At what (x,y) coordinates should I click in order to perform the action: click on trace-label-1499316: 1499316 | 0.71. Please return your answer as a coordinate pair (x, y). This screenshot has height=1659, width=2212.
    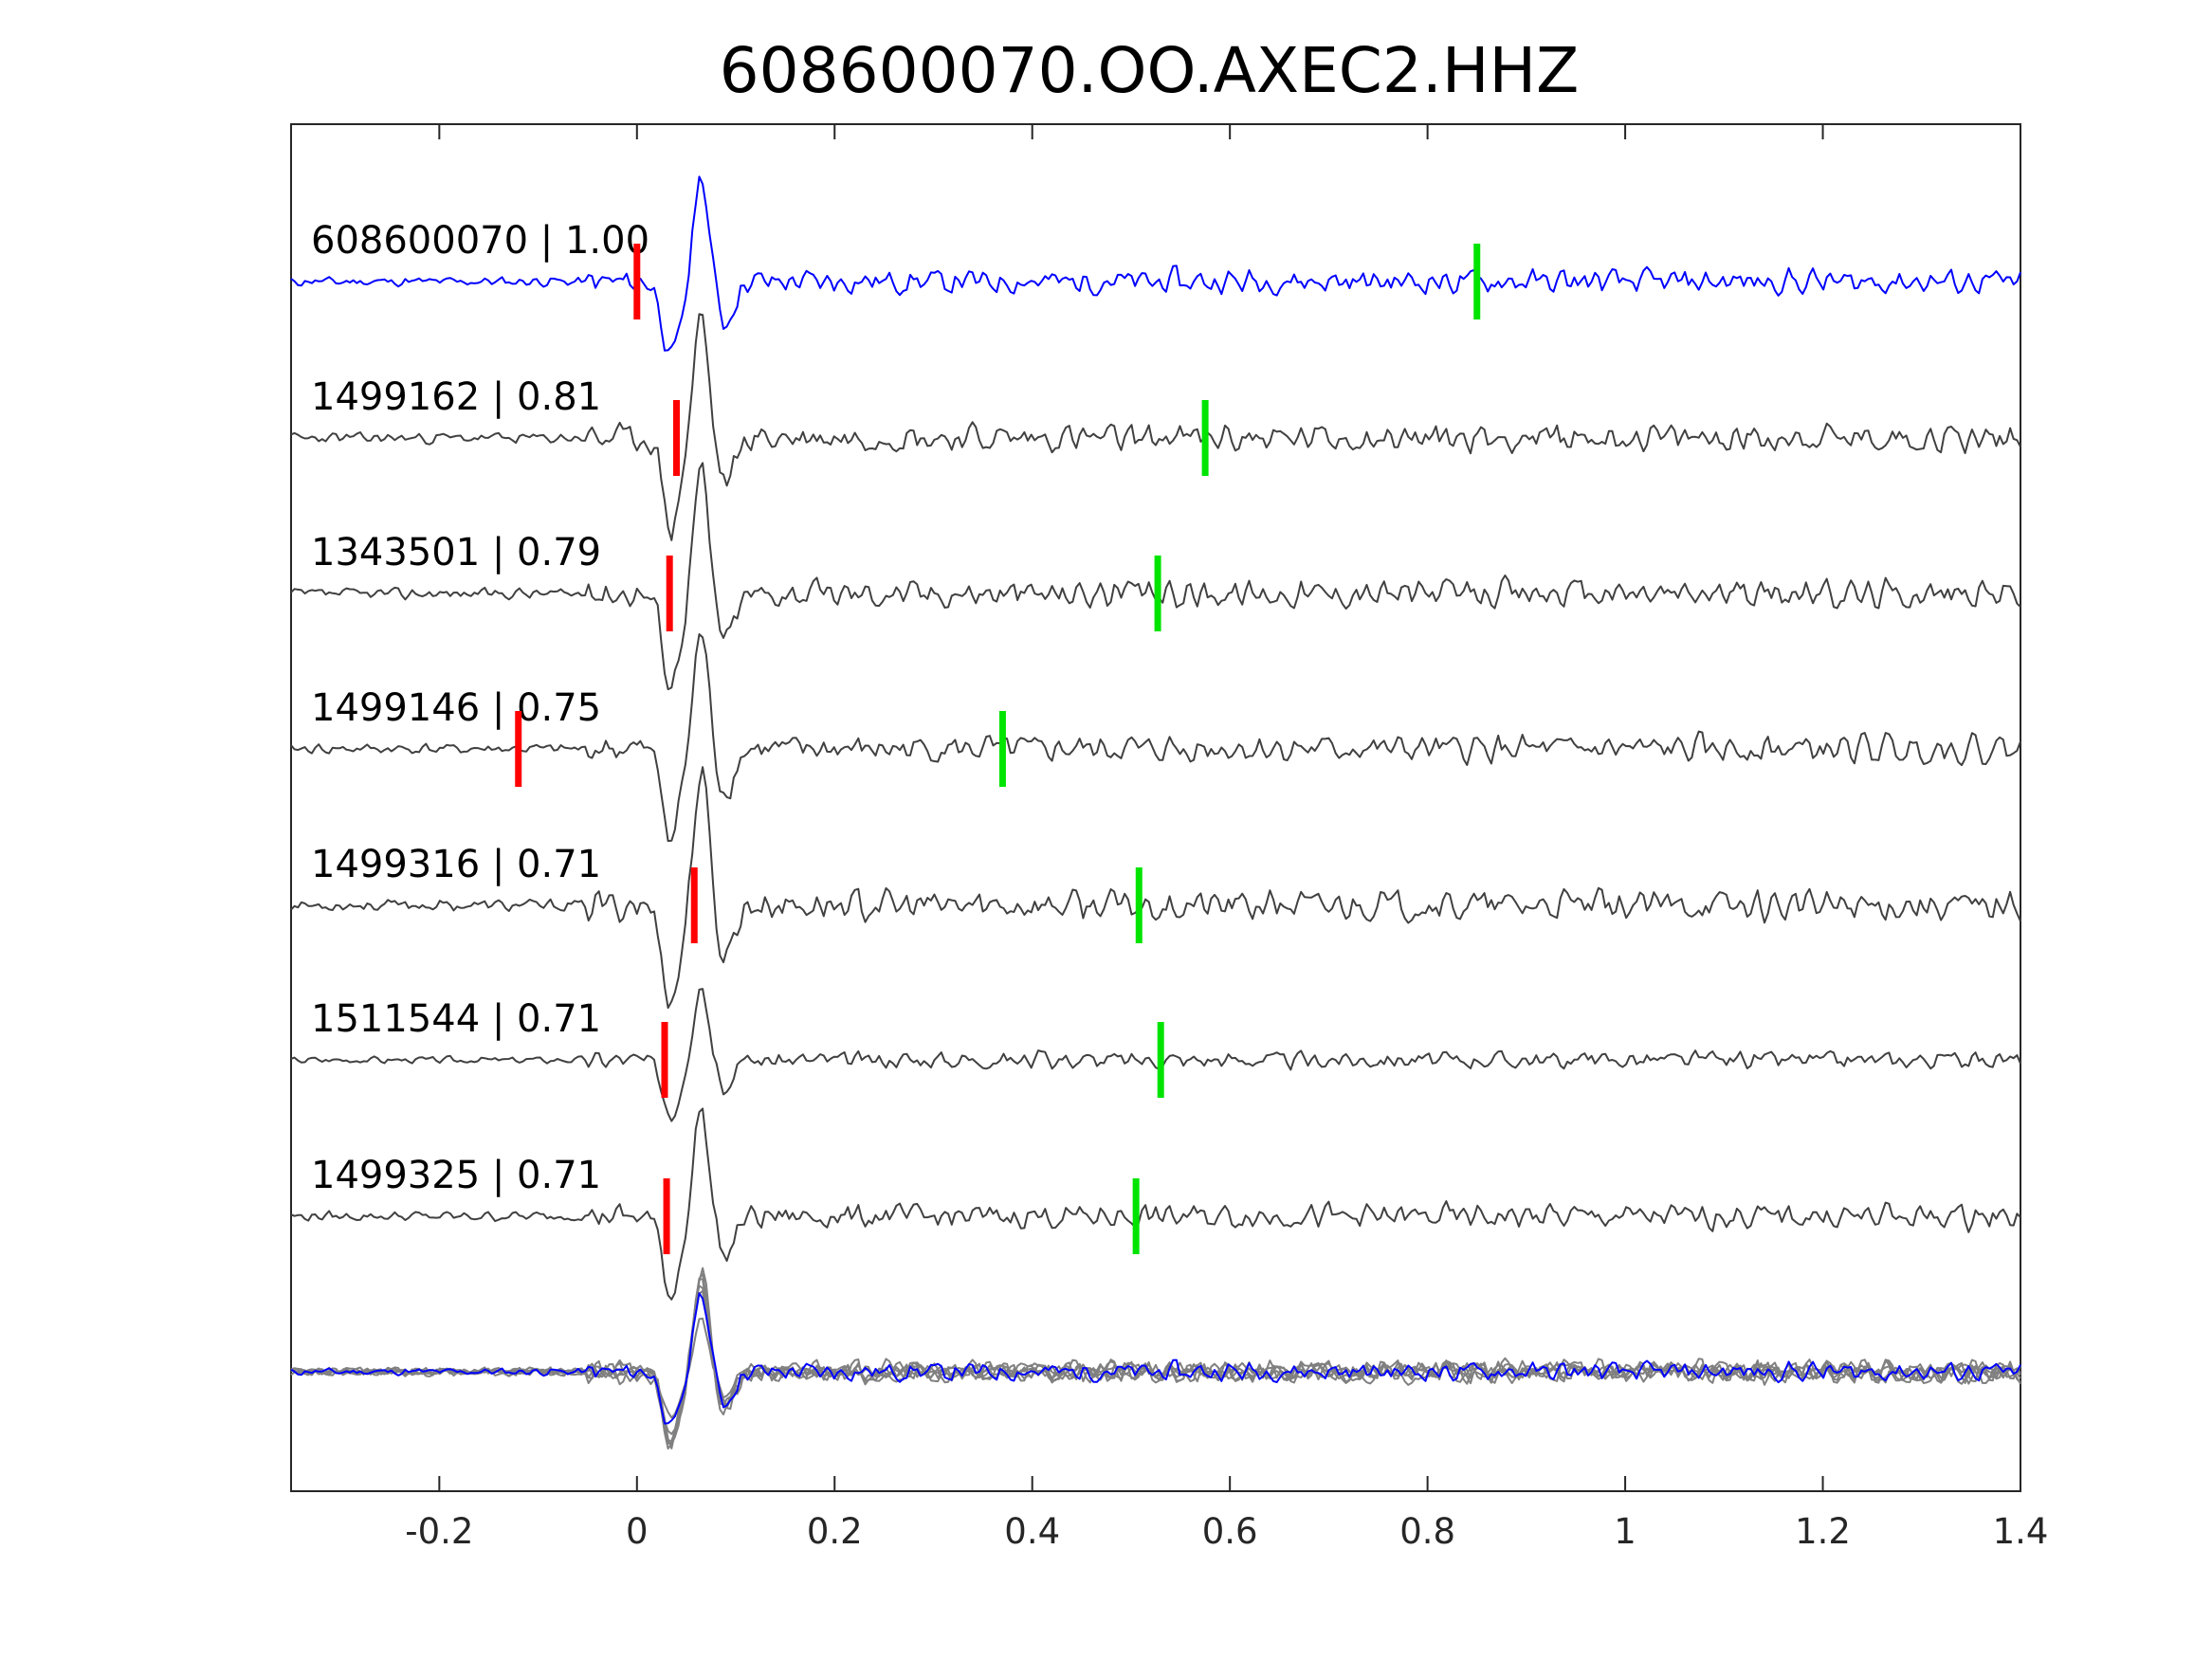
    Looking at the image, I should click on (456, 864).